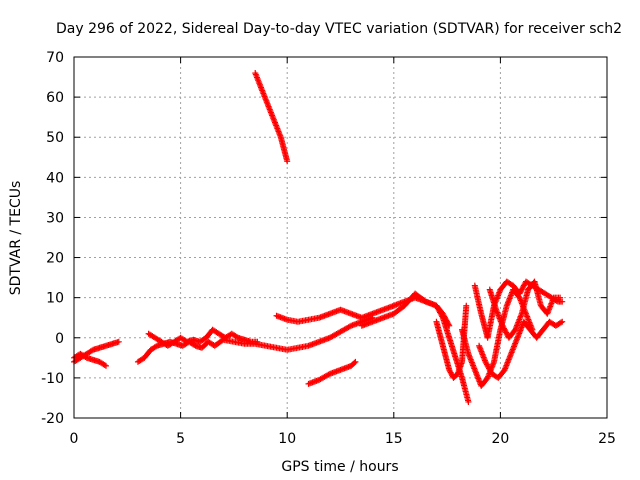 This screenshot has width=640, height=480. Describe the element at coordinates (55, 98) in the screenshot. I see `y-tick-label: 60` at that location.